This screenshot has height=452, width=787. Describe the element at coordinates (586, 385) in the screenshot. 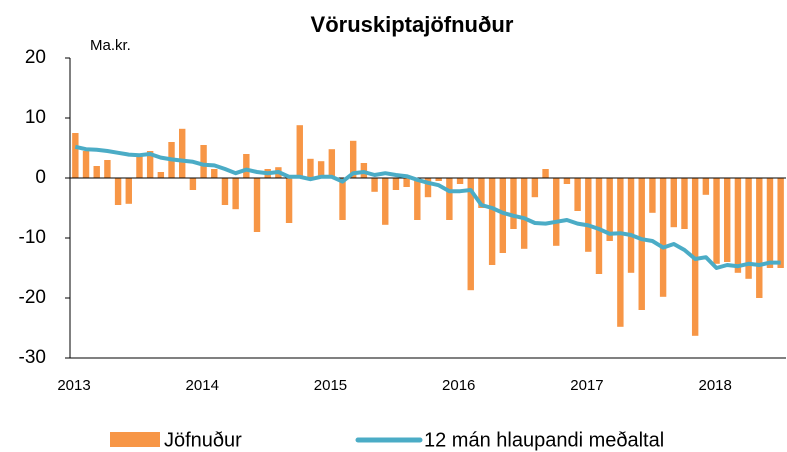

I see `x-tick-label: 2017` at that location.